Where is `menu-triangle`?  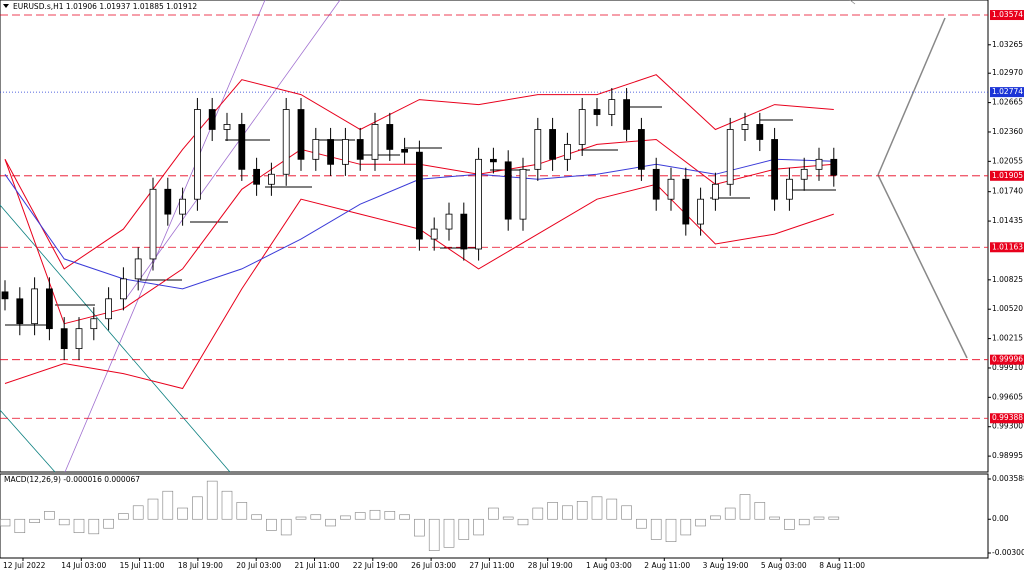 menu-triangle is located at coordinates (6, 6).